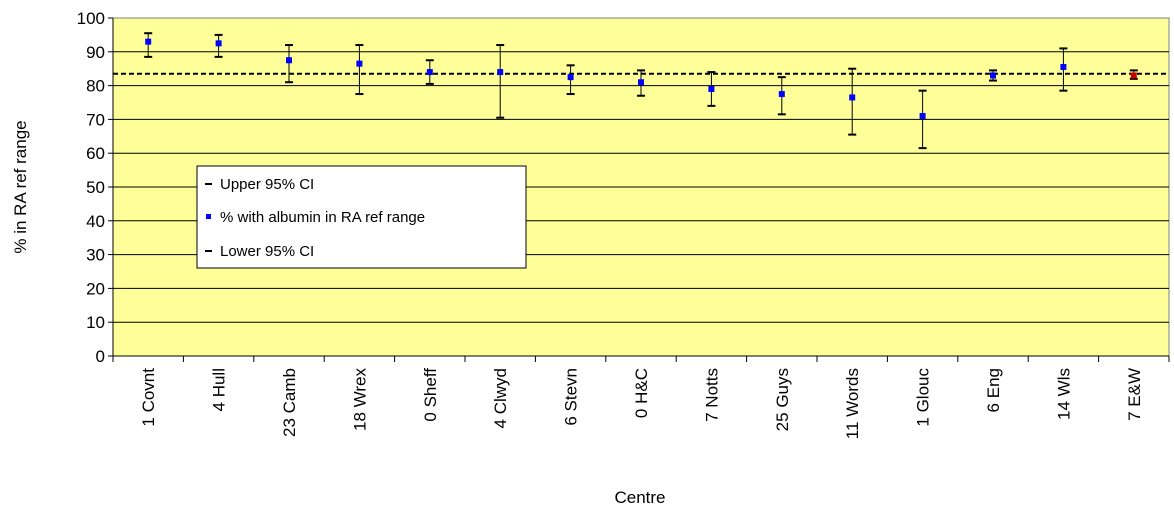 The image size is (1174, 515). Describe the element at coordinates (95, 288) in the screenshot. I see `y-tick-label: 20` at that location.